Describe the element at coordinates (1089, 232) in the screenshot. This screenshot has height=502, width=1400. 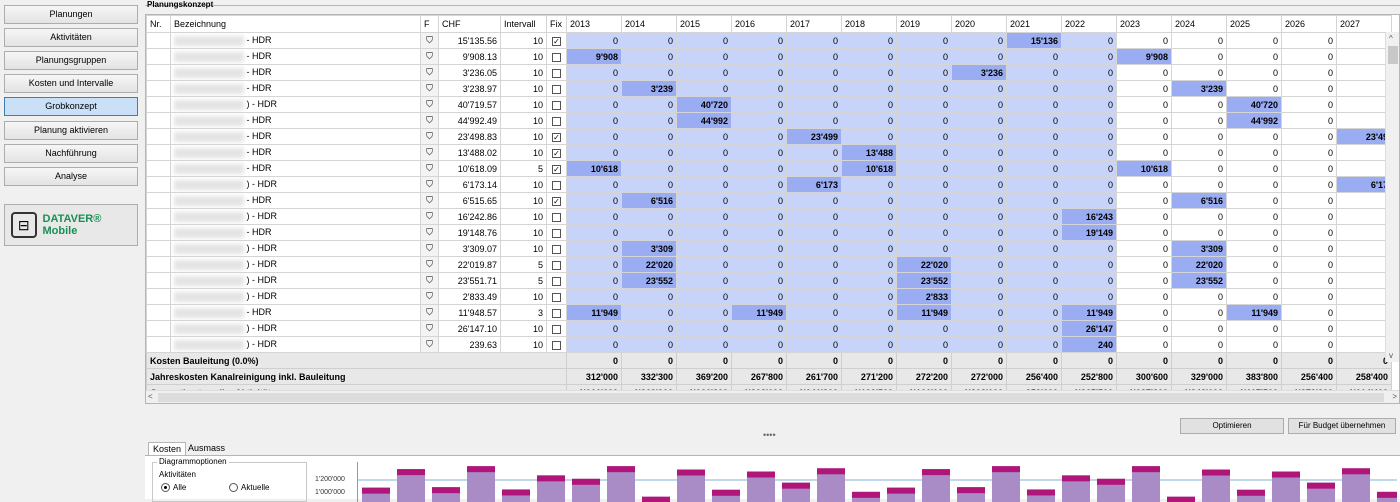
I see `year-cell: 19'149` at that location.